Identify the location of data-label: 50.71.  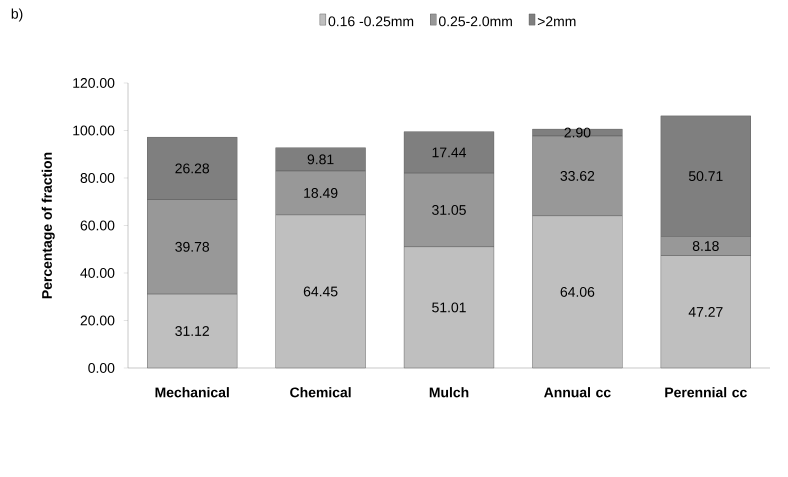
(705, 176).